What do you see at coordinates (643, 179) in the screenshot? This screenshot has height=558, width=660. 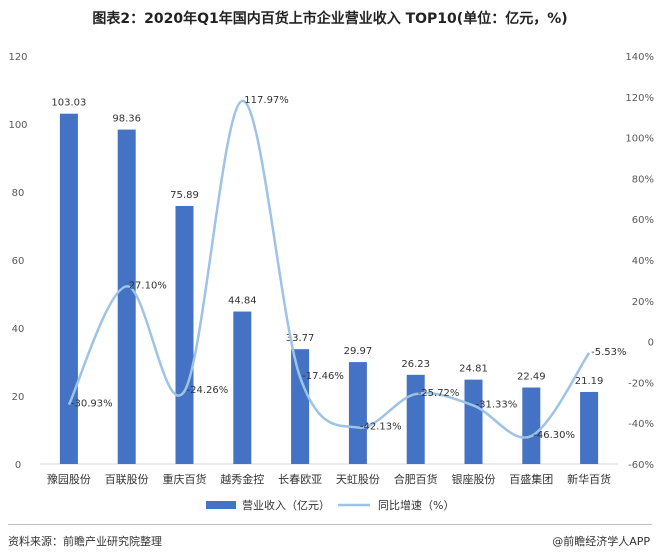 I see `right-y-tick-label: 80%` at bounding box center [643, 179].